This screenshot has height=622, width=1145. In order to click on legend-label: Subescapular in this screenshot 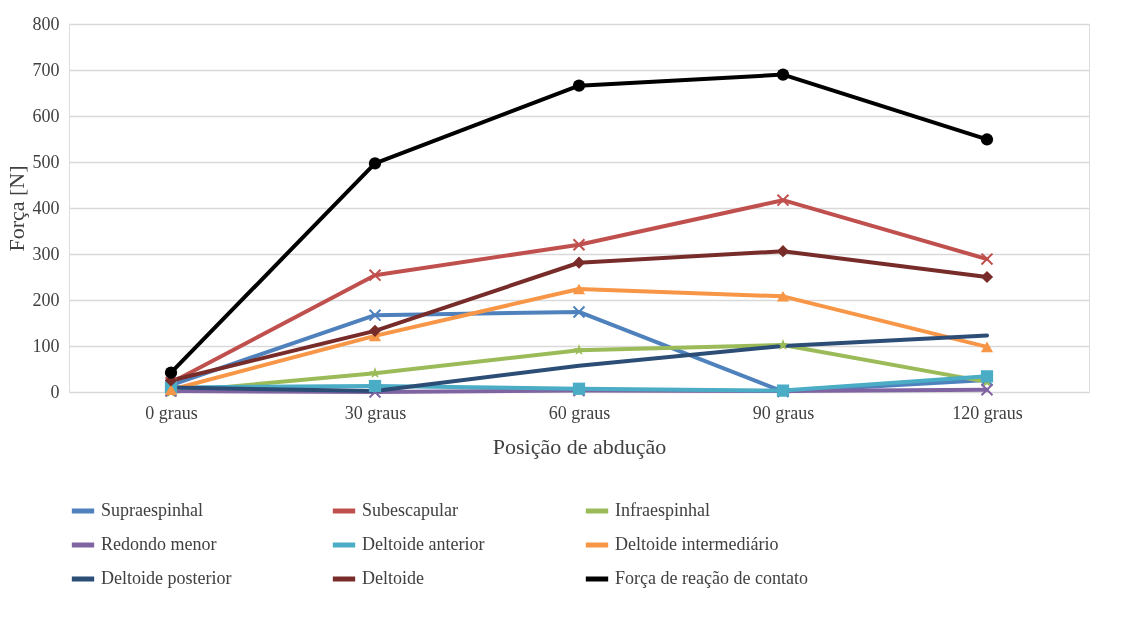, I will do `click(410, 510)`.